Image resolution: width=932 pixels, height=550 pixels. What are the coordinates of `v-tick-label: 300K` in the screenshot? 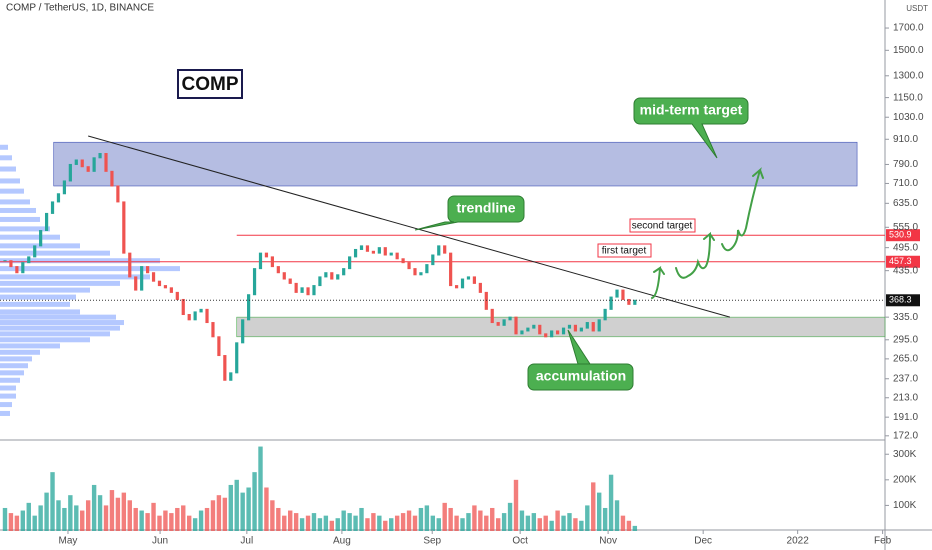 It's located at (905, 454).